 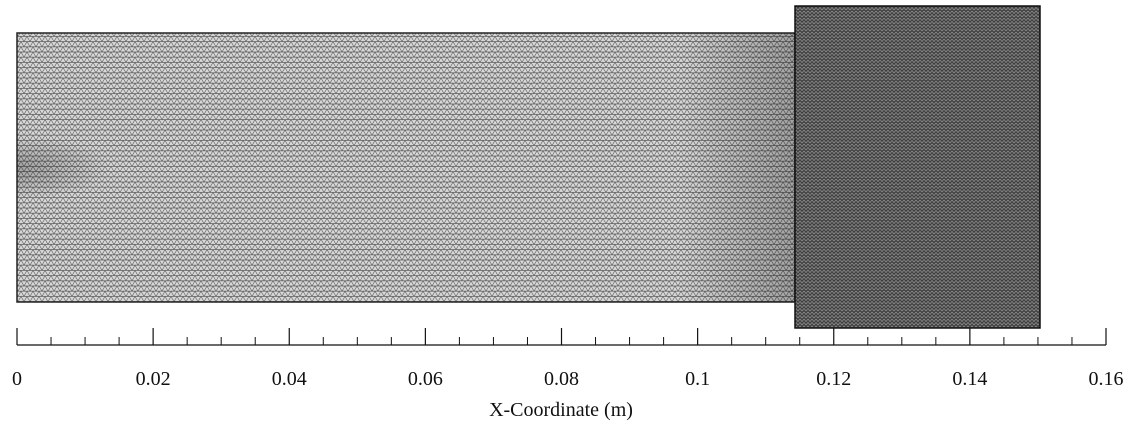 What do you see at coordinates (833, 379) in the screenshot?
I see `x-tick-label: 0.12` at bounding box center [833, 379].